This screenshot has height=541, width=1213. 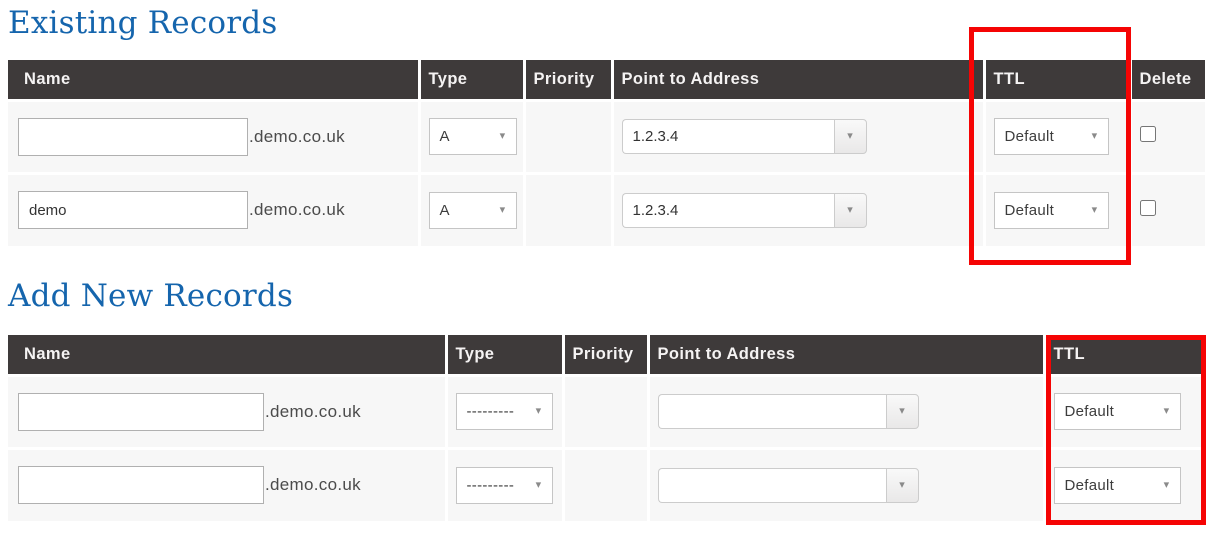 I want to click on add-new-records-title: Add New Records, so click(x=151, y=296).